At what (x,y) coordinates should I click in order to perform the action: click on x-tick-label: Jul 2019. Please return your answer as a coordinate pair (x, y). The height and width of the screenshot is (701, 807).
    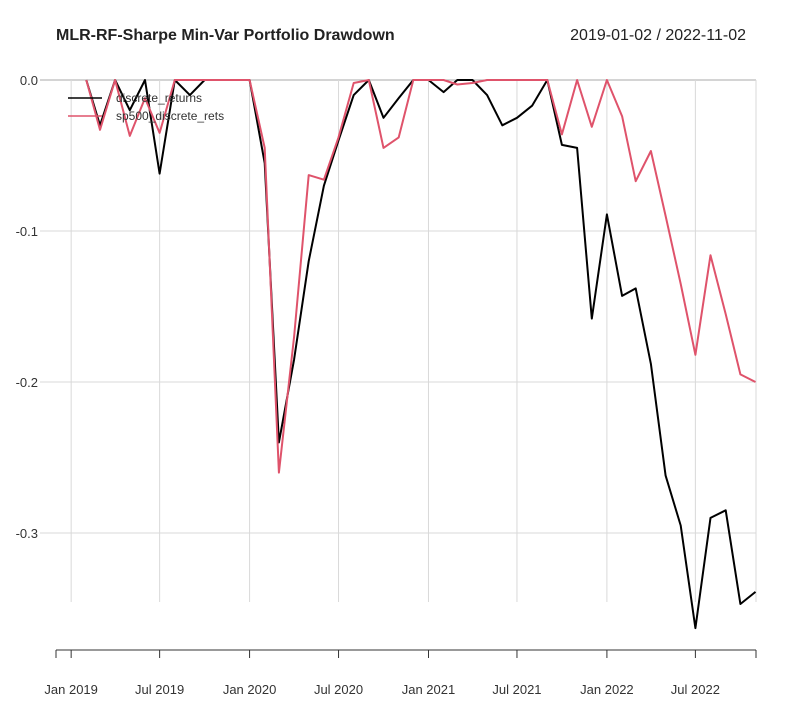
    Looking at the image, I should click on (159, 689).